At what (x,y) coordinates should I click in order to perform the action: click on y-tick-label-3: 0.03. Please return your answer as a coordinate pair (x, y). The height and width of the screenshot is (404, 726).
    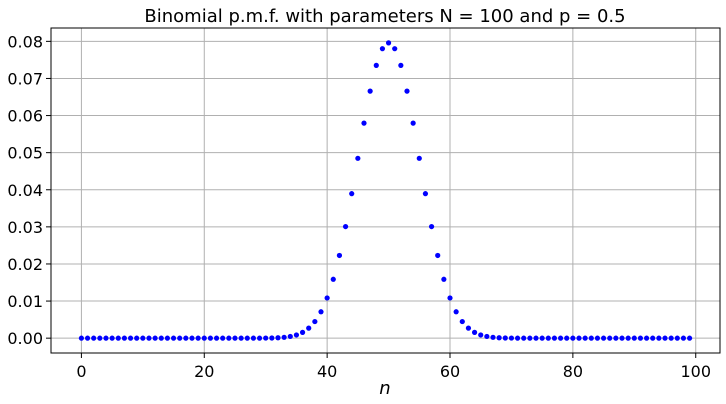
    Looking at the image, I should click on (25, 227).